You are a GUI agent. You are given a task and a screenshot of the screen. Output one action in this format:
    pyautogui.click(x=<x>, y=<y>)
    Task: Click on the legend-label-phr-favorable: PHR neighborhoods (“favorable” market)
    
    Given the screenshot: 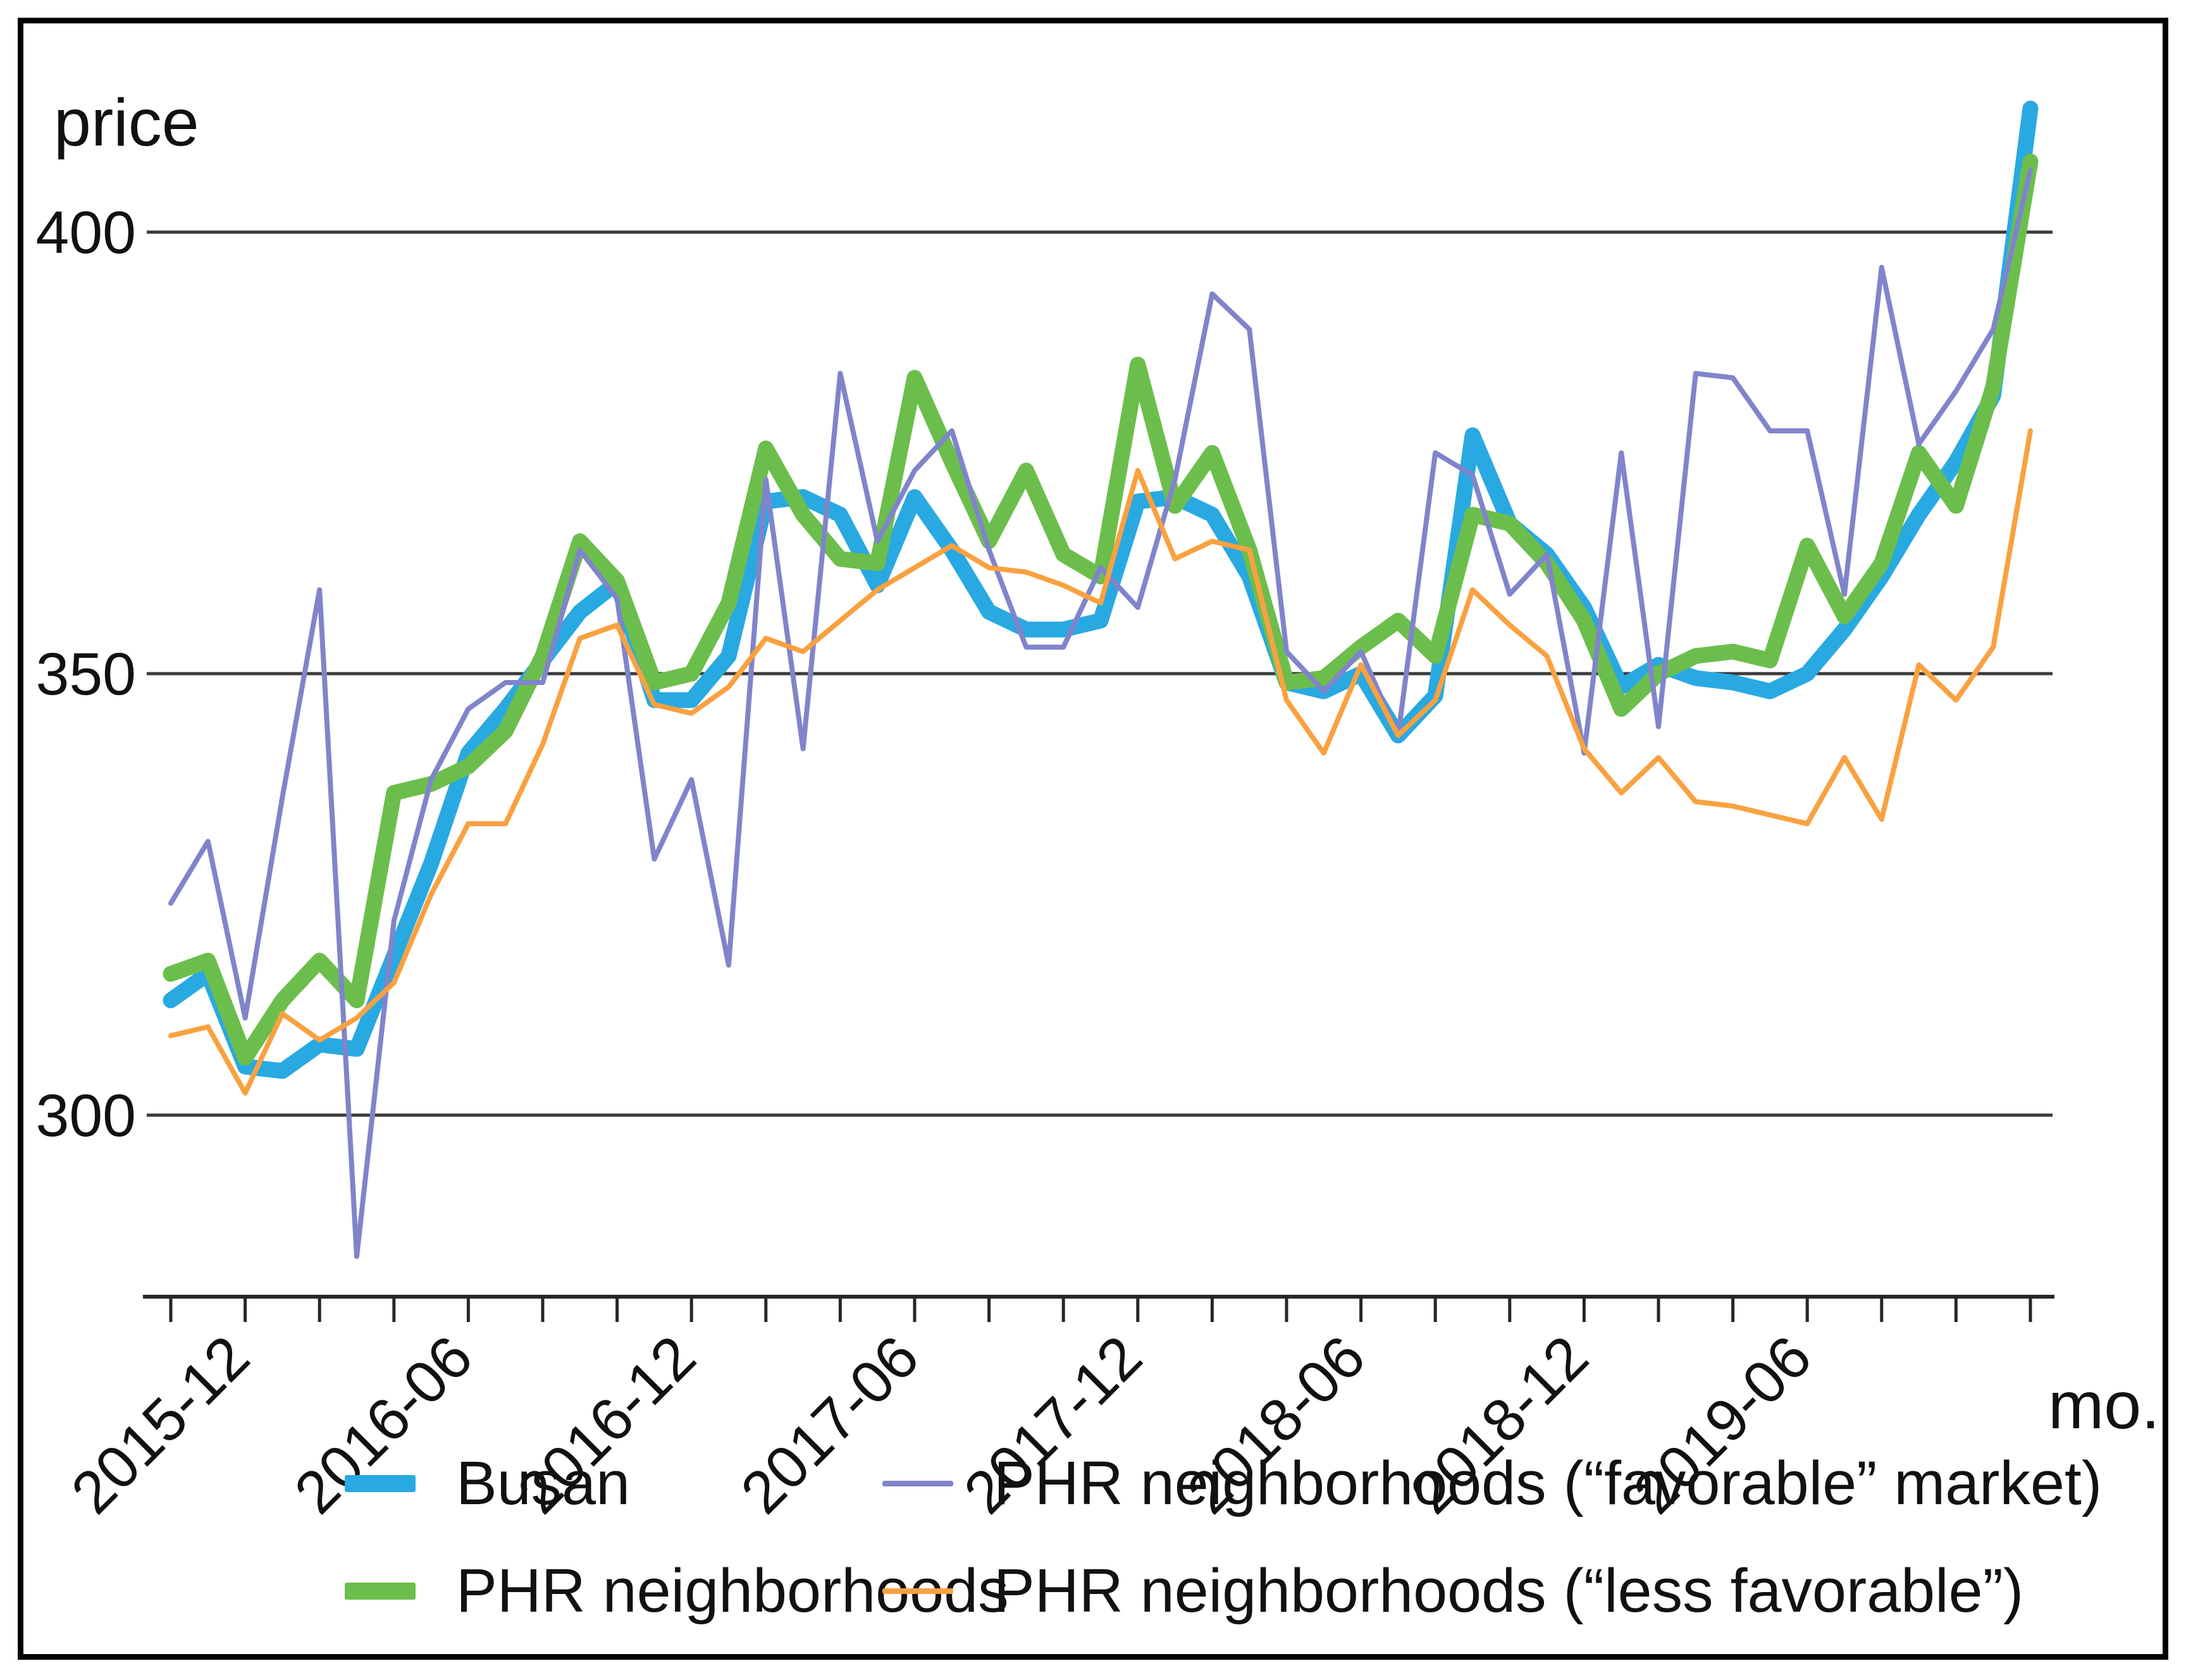 What is the action you would take?
    pyautogui.click(x=1549, y=1482)
    